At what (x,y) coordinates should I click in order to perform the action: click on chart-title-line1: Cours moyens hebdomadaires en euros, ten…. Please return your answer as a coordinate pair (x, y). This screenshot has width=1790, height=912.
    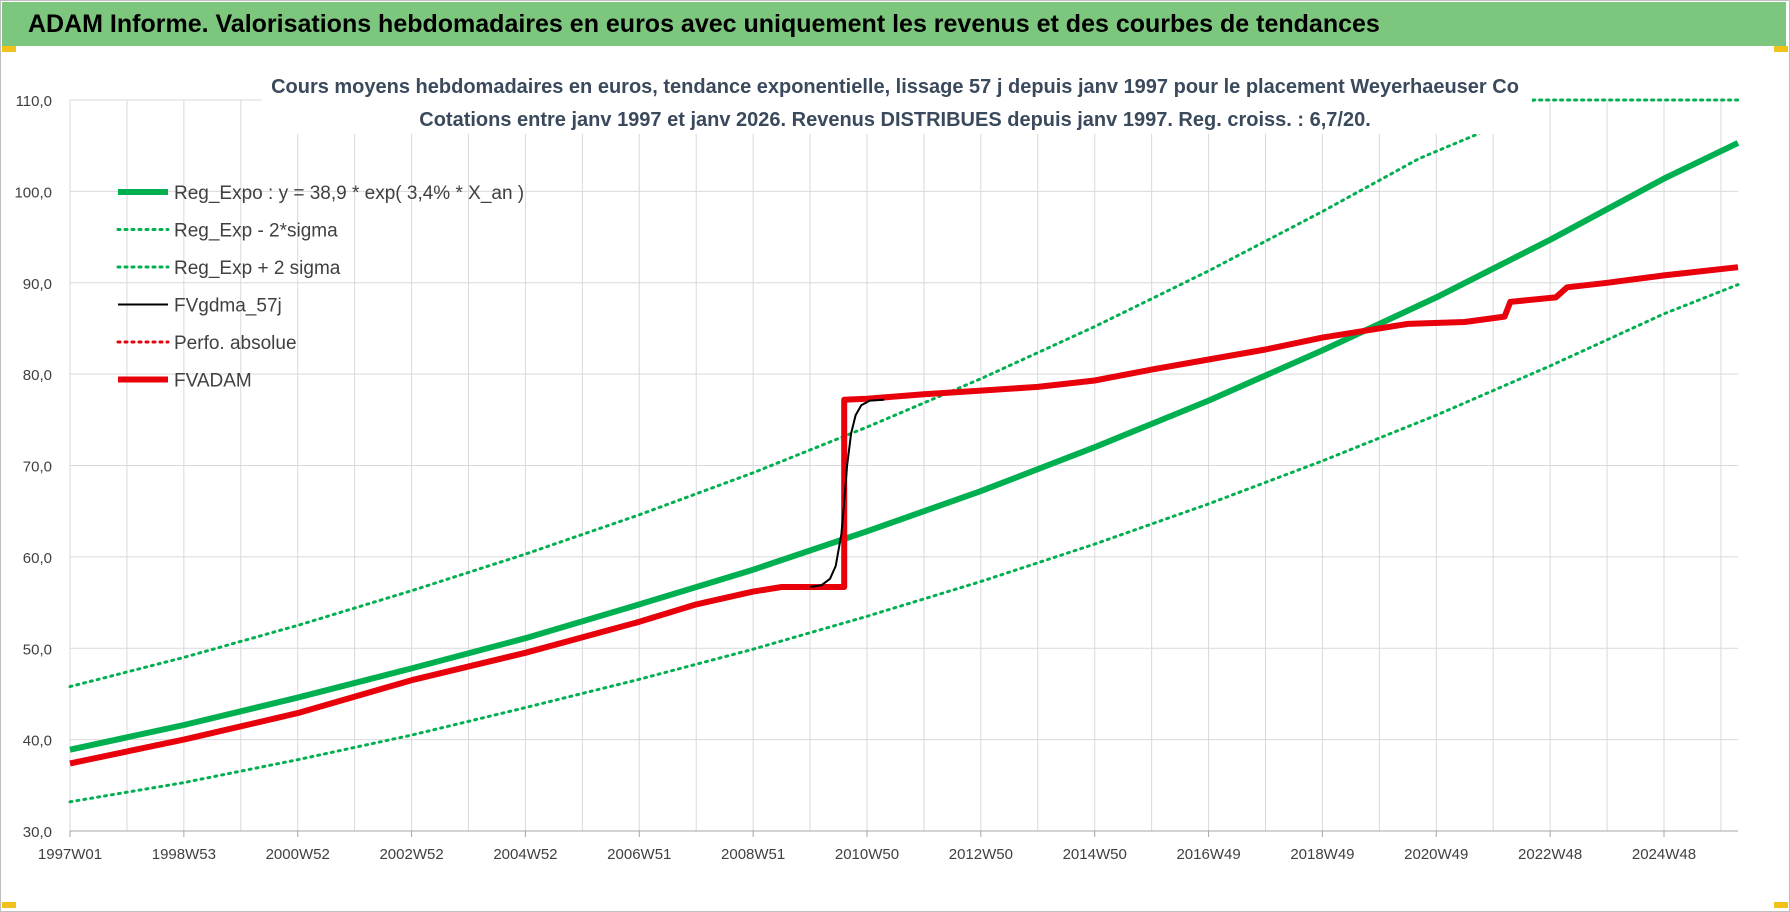
    Looking at the image, I should click on (895, 87).